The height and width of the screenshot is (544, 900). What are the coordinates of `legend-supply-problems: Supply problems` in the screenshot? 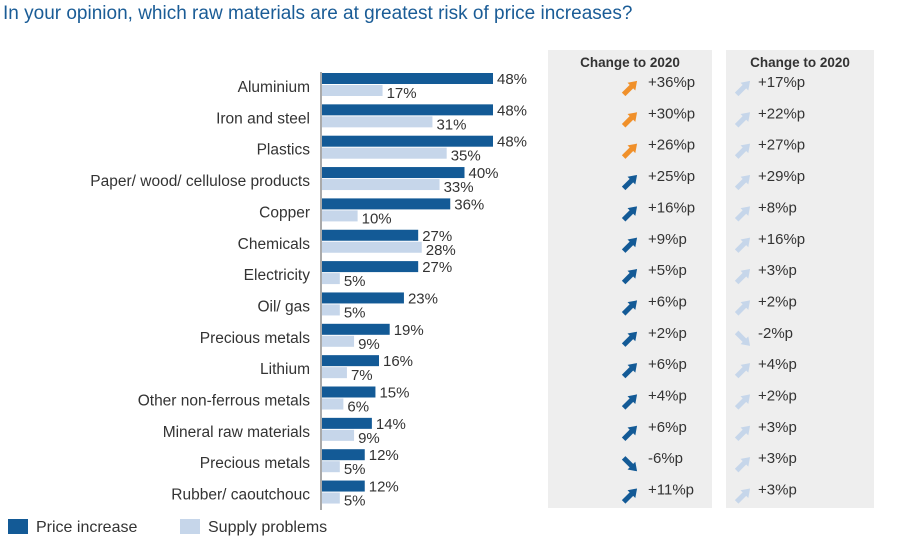 It's located at (253, 528).